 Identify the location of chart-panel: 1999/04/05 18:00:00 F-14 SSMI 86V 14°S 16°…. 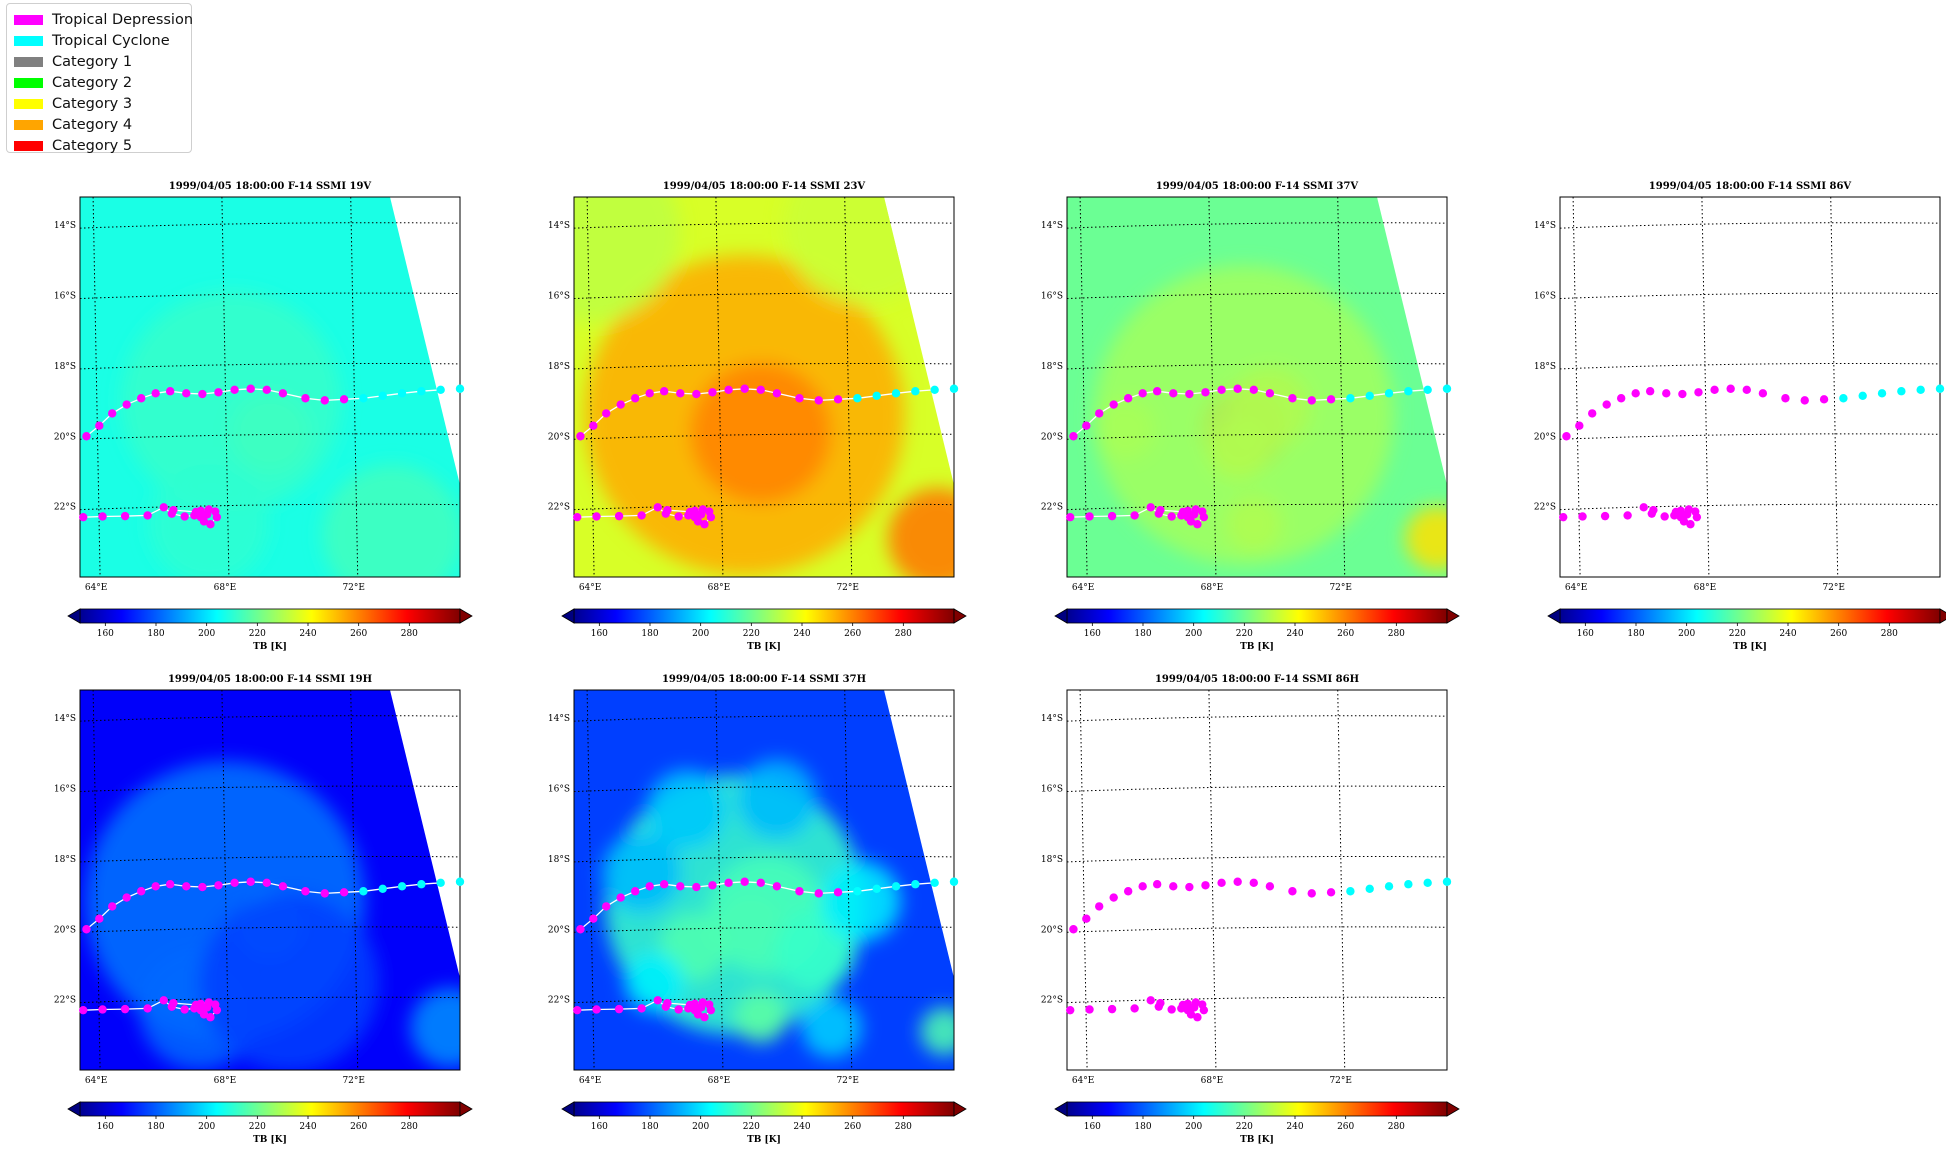
(1740, 416).